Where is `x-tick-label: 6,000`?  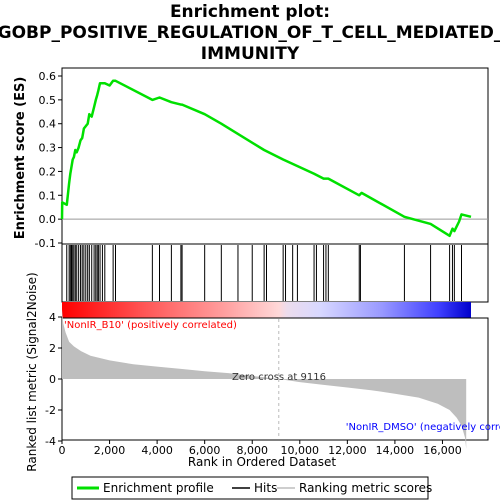 x-tick-label: 6,000 is located at coordinates (205, 450).